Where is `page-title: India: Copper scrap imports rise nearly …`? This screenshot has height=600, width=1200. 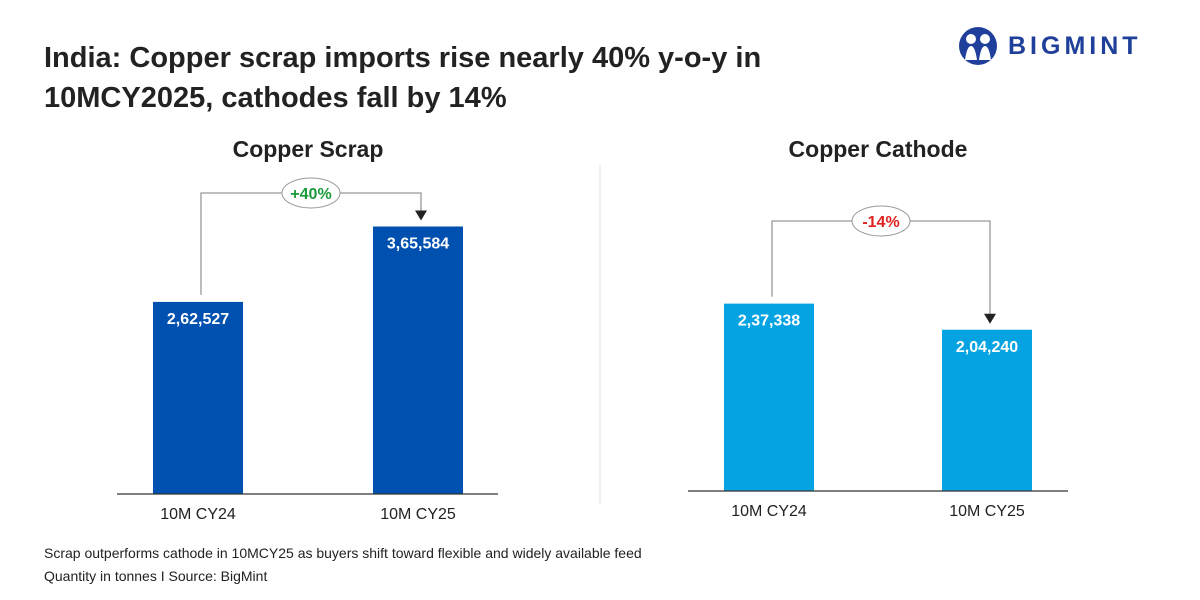
page-title: India: Copper scrap imports rise nearly … is located at coordinates (403, 78).